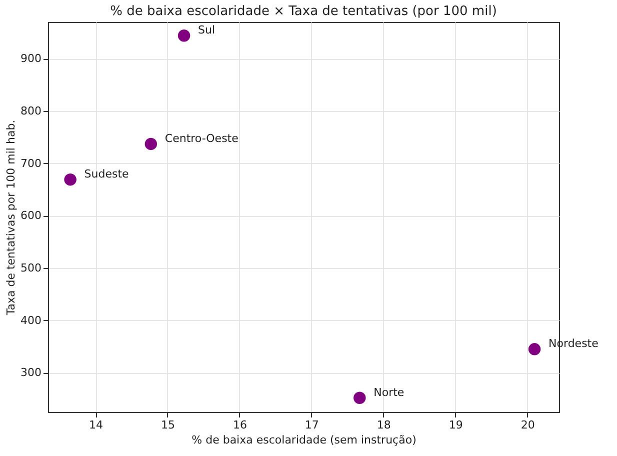 The image size is (617, 456). I want to click on x-axis-title: % de baixa escolaridade (sem instrução), so click(304, 440).